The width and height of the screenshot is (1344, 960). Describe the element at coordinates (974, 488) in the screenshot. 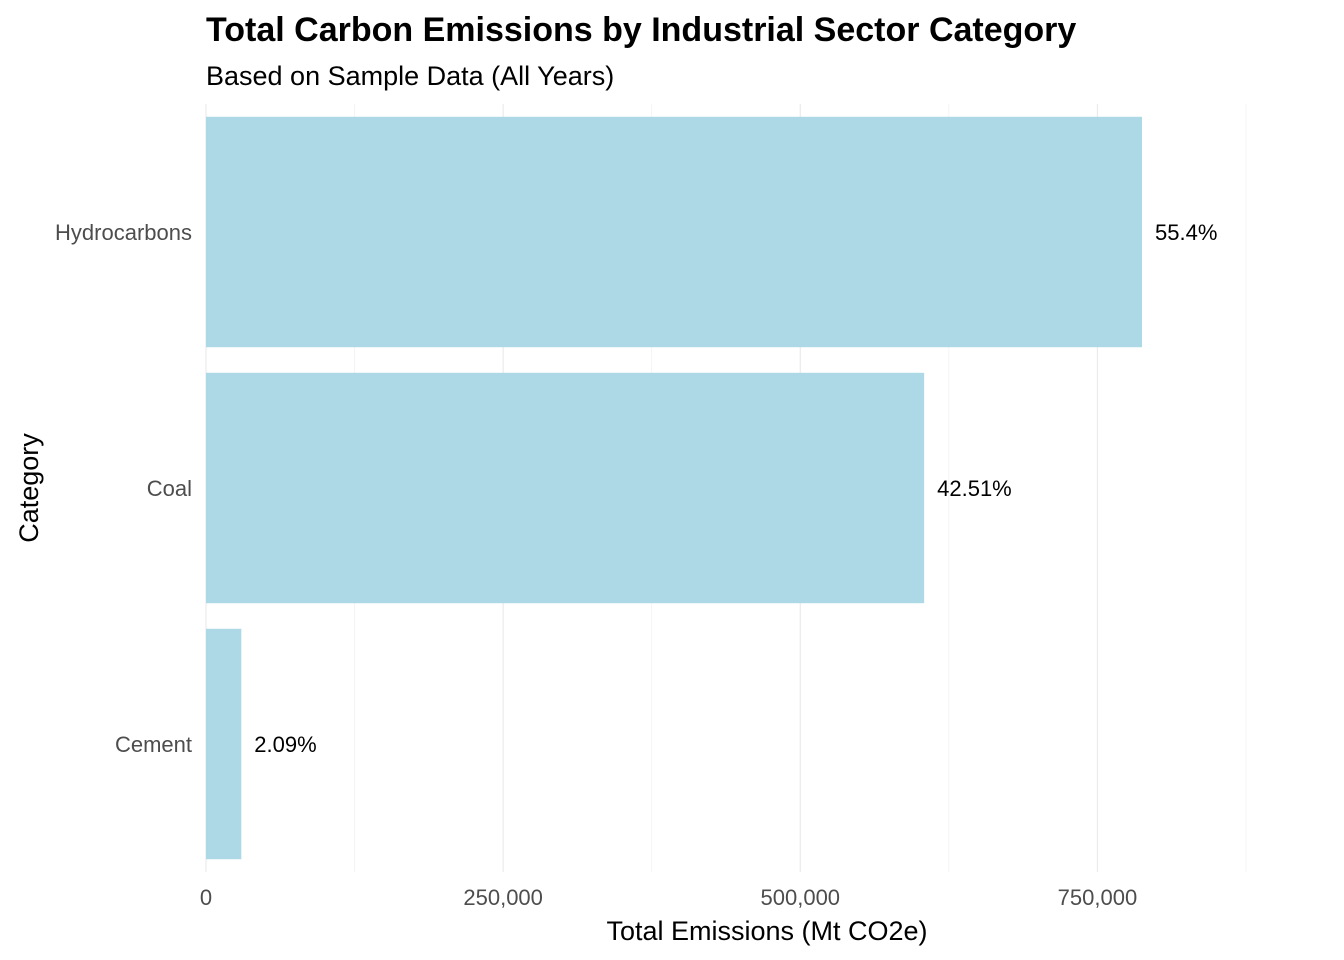

I see `data-label-coal: 42.51%` at that location.